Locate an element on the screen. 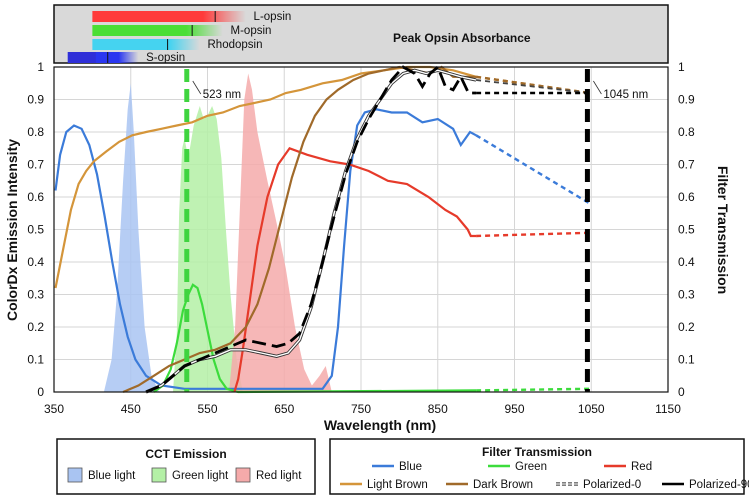 The height and width of the screenshot is (501, 749). opsin-bar-m-opsin is located at coordinates (157, 30).